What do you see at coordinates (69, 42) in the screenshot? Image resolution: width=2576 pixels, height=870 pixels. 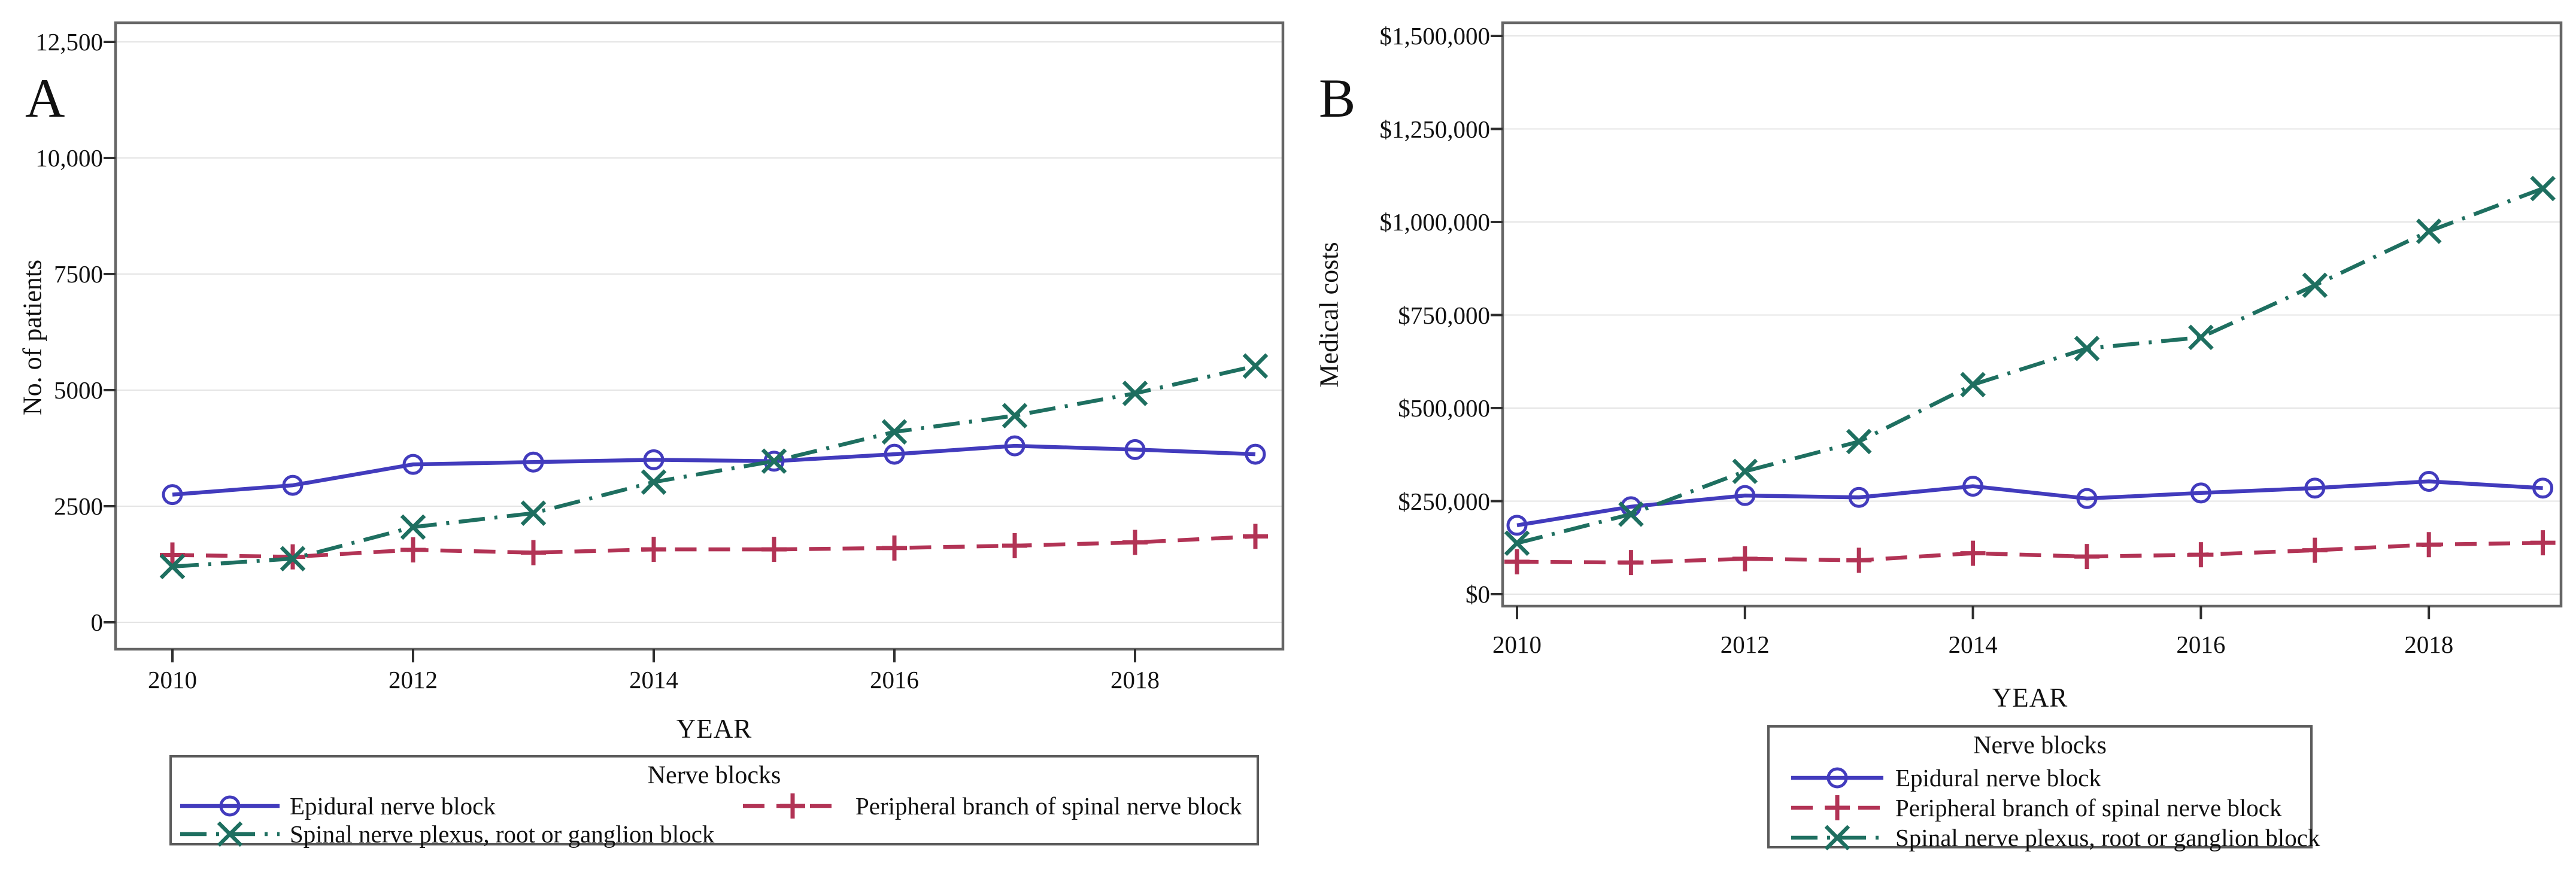 I see `panel-a-y-tick-label: 12,500` at bounding box center [69, 42].